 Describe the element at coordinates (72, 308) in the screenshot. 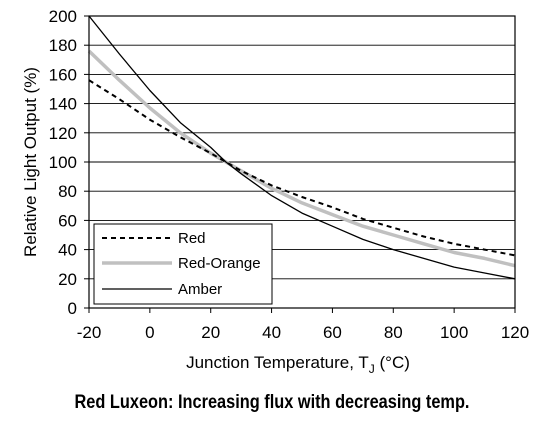

I see `y-tick-label: 0` at that location.